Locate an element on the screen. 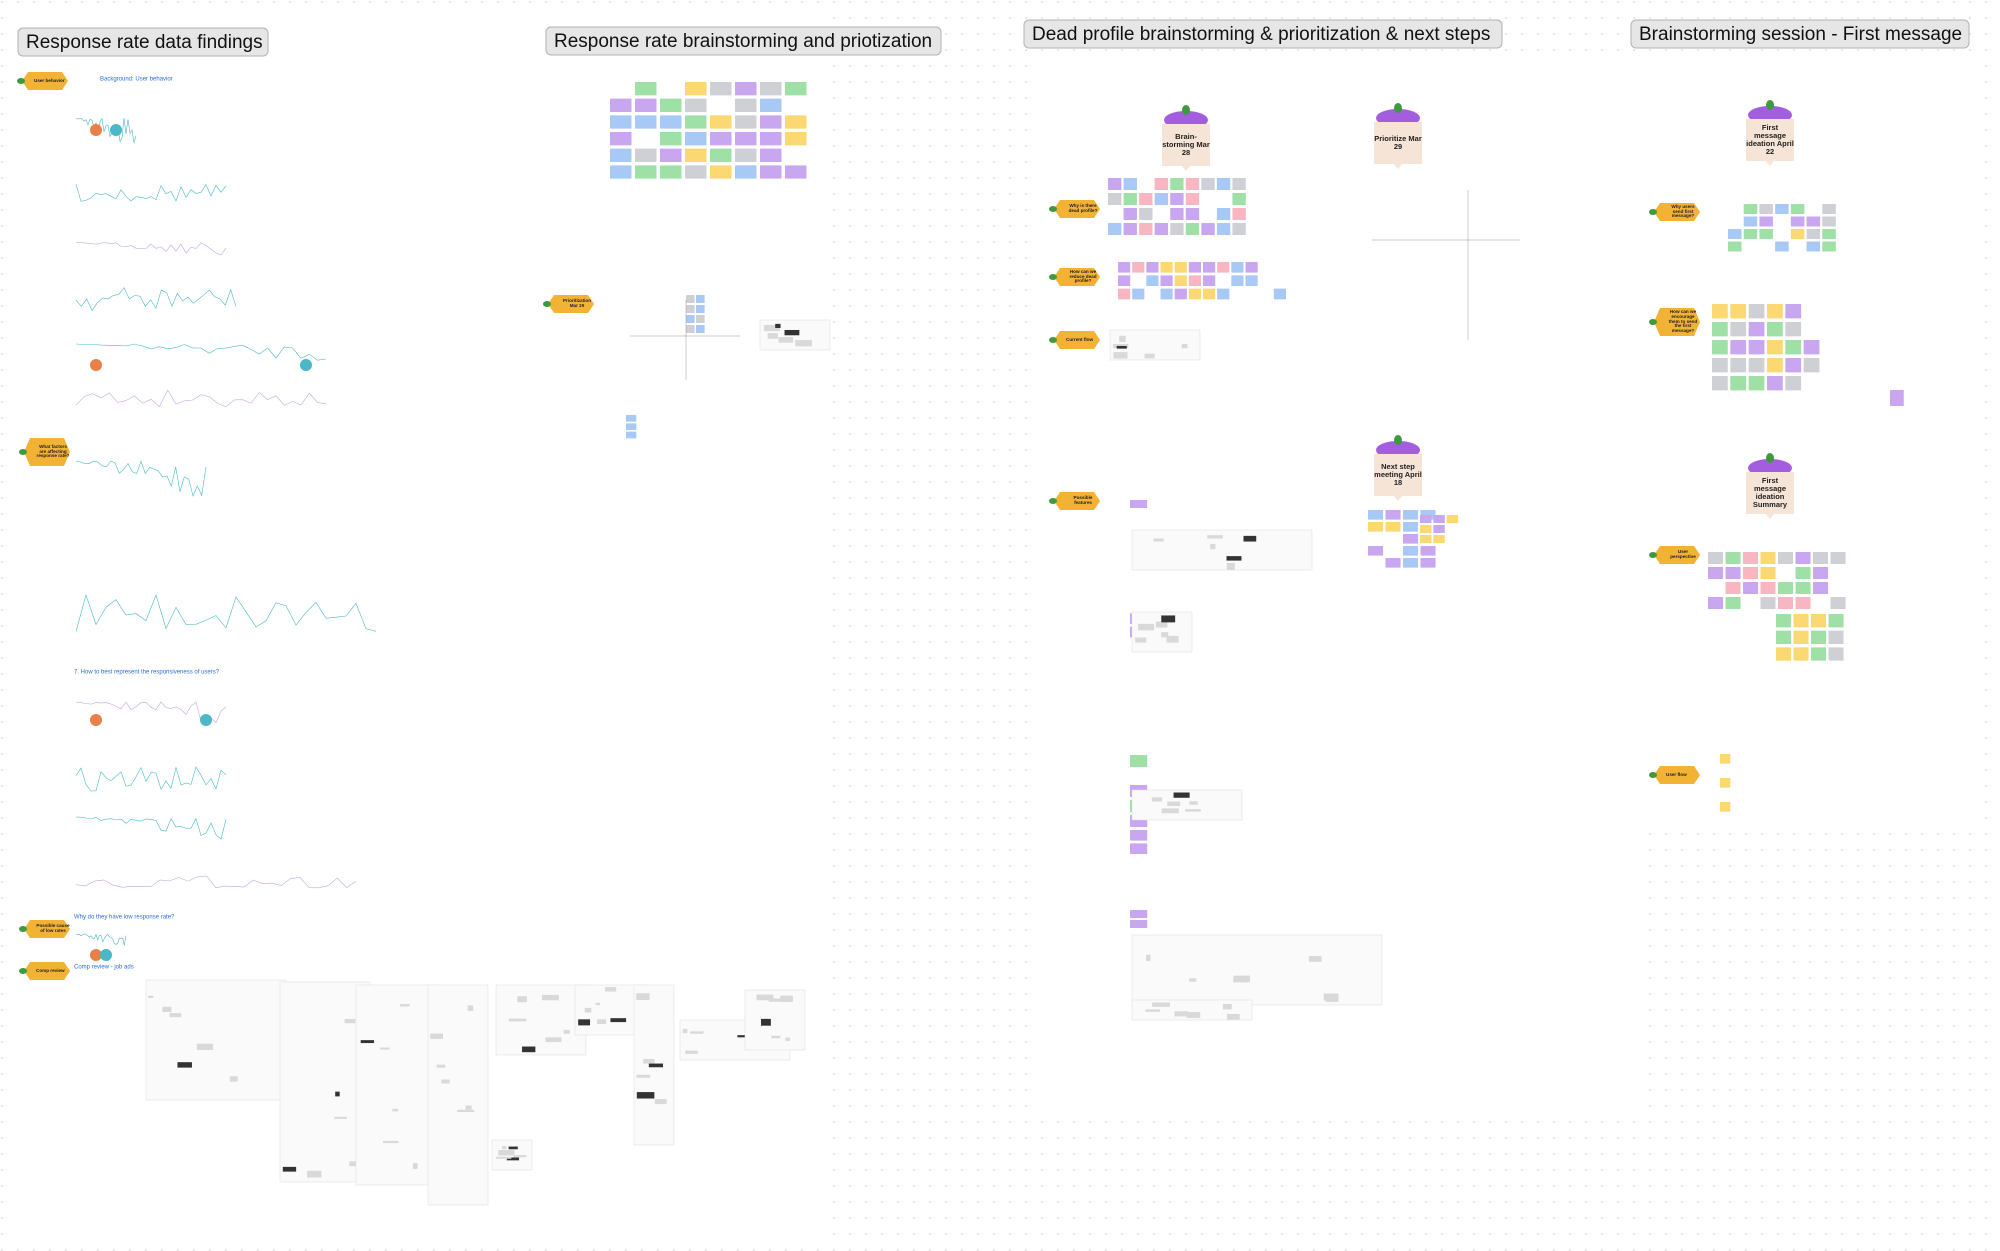  tag-shape is located at coordinates (47, 452).